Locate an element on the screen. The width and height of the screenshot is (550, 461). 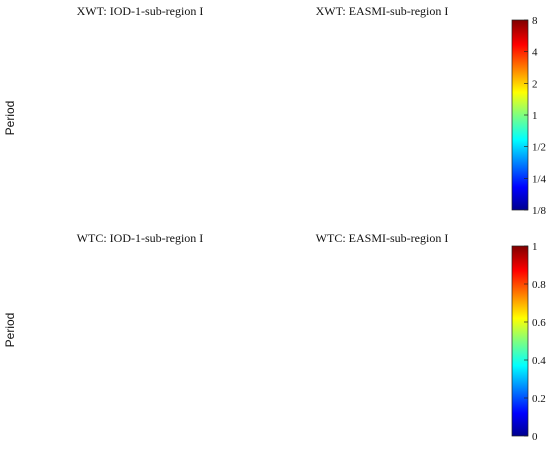
colorbar-tick-label: 0 is located at coordinates (535, 437).